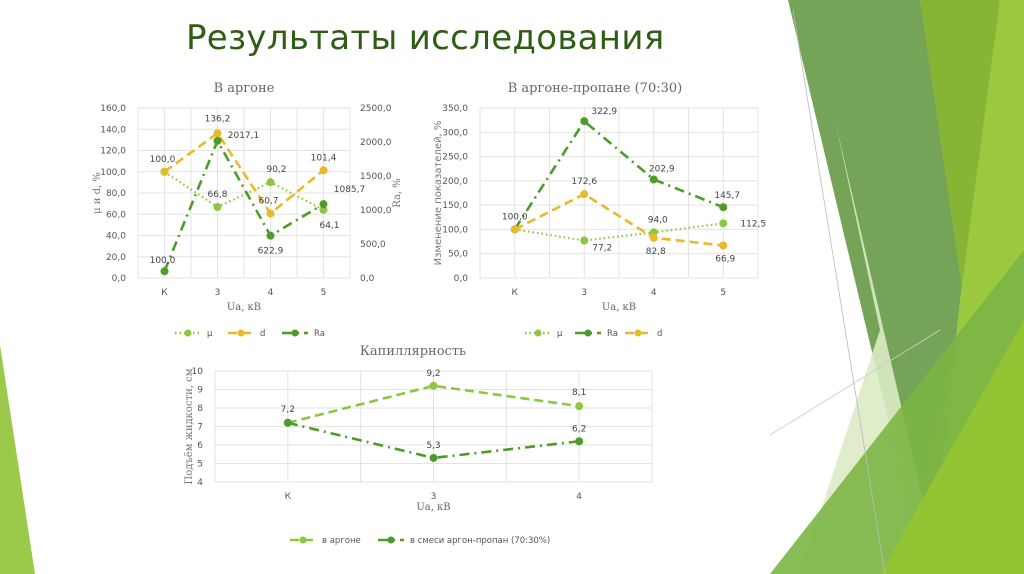 The image size is (1024, 574). Describe the element at coordinates (658, 220) in the screenshot. I see `data-label: 94,0` at that location.